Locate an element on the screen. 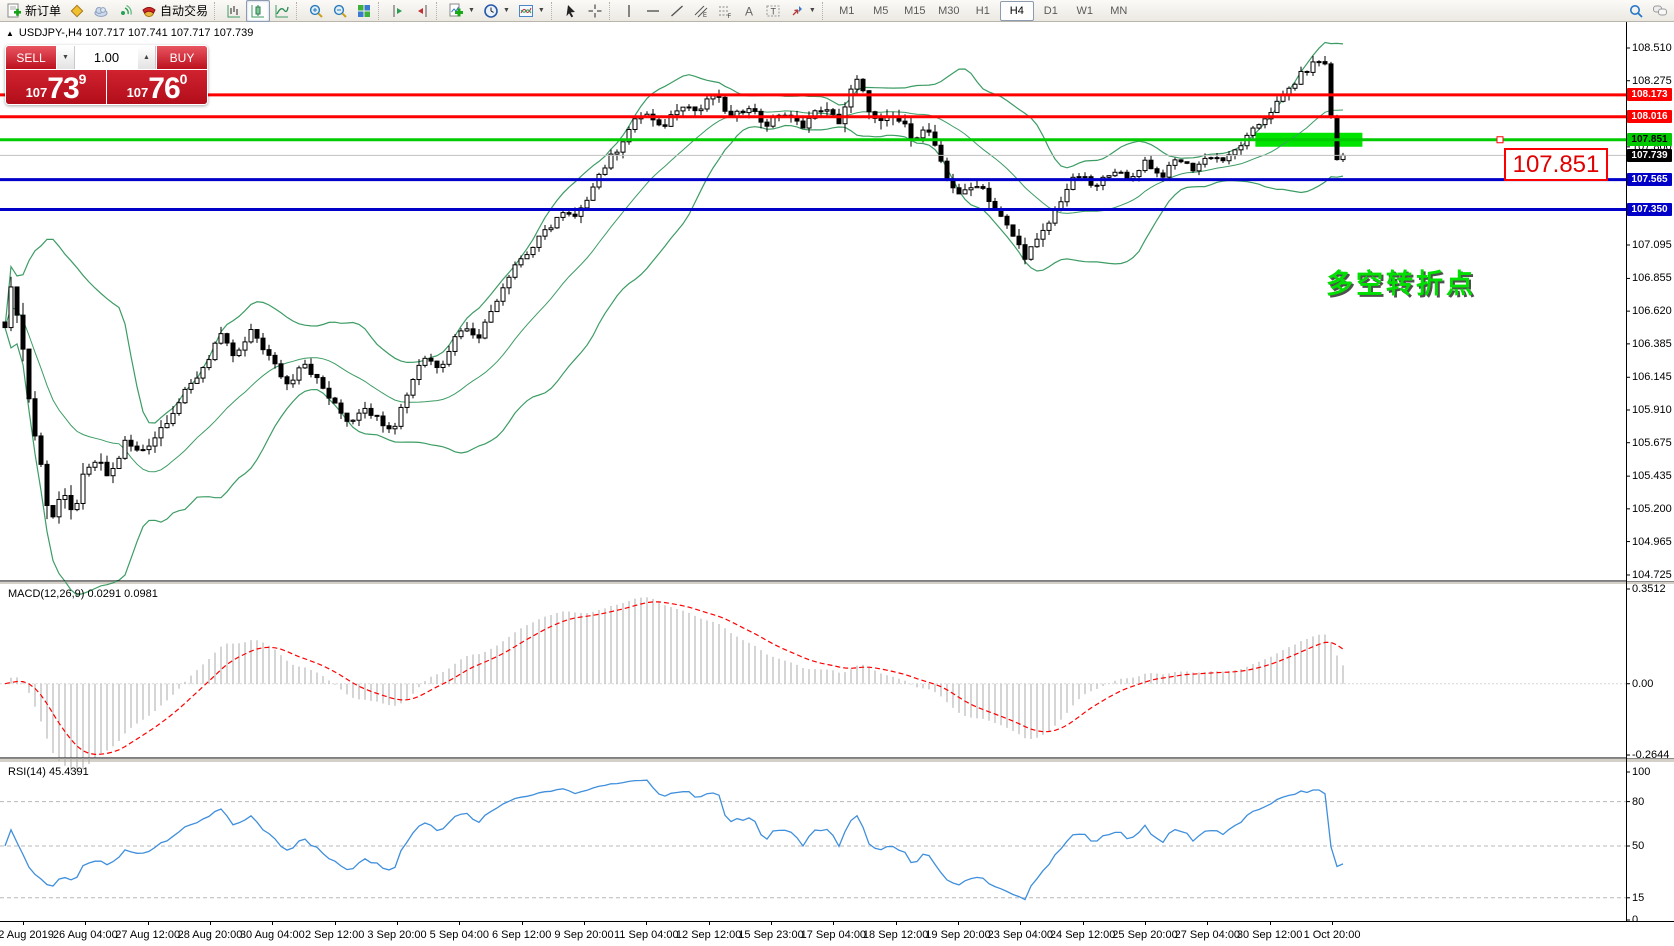  new-order-icon is located at coordinates (14, 10).